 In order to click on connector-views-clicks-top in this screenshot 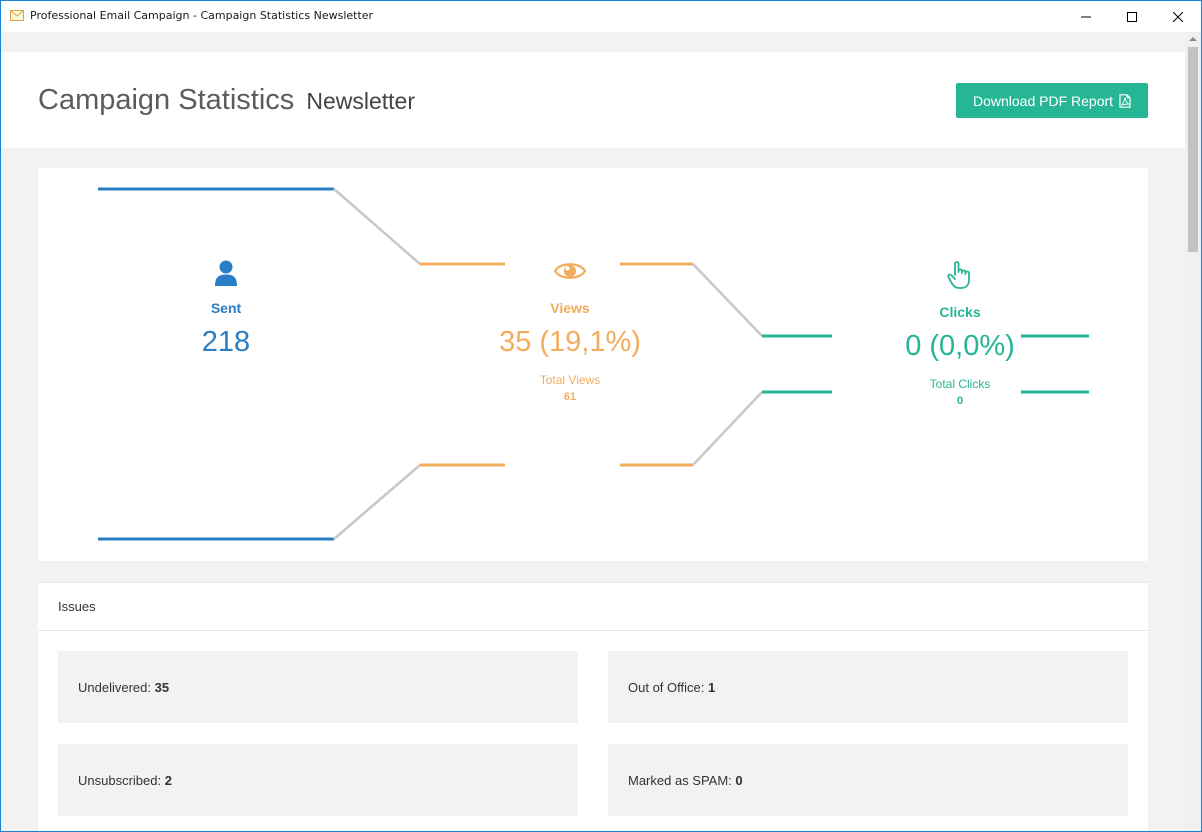, I will do `click(727, 300)`.